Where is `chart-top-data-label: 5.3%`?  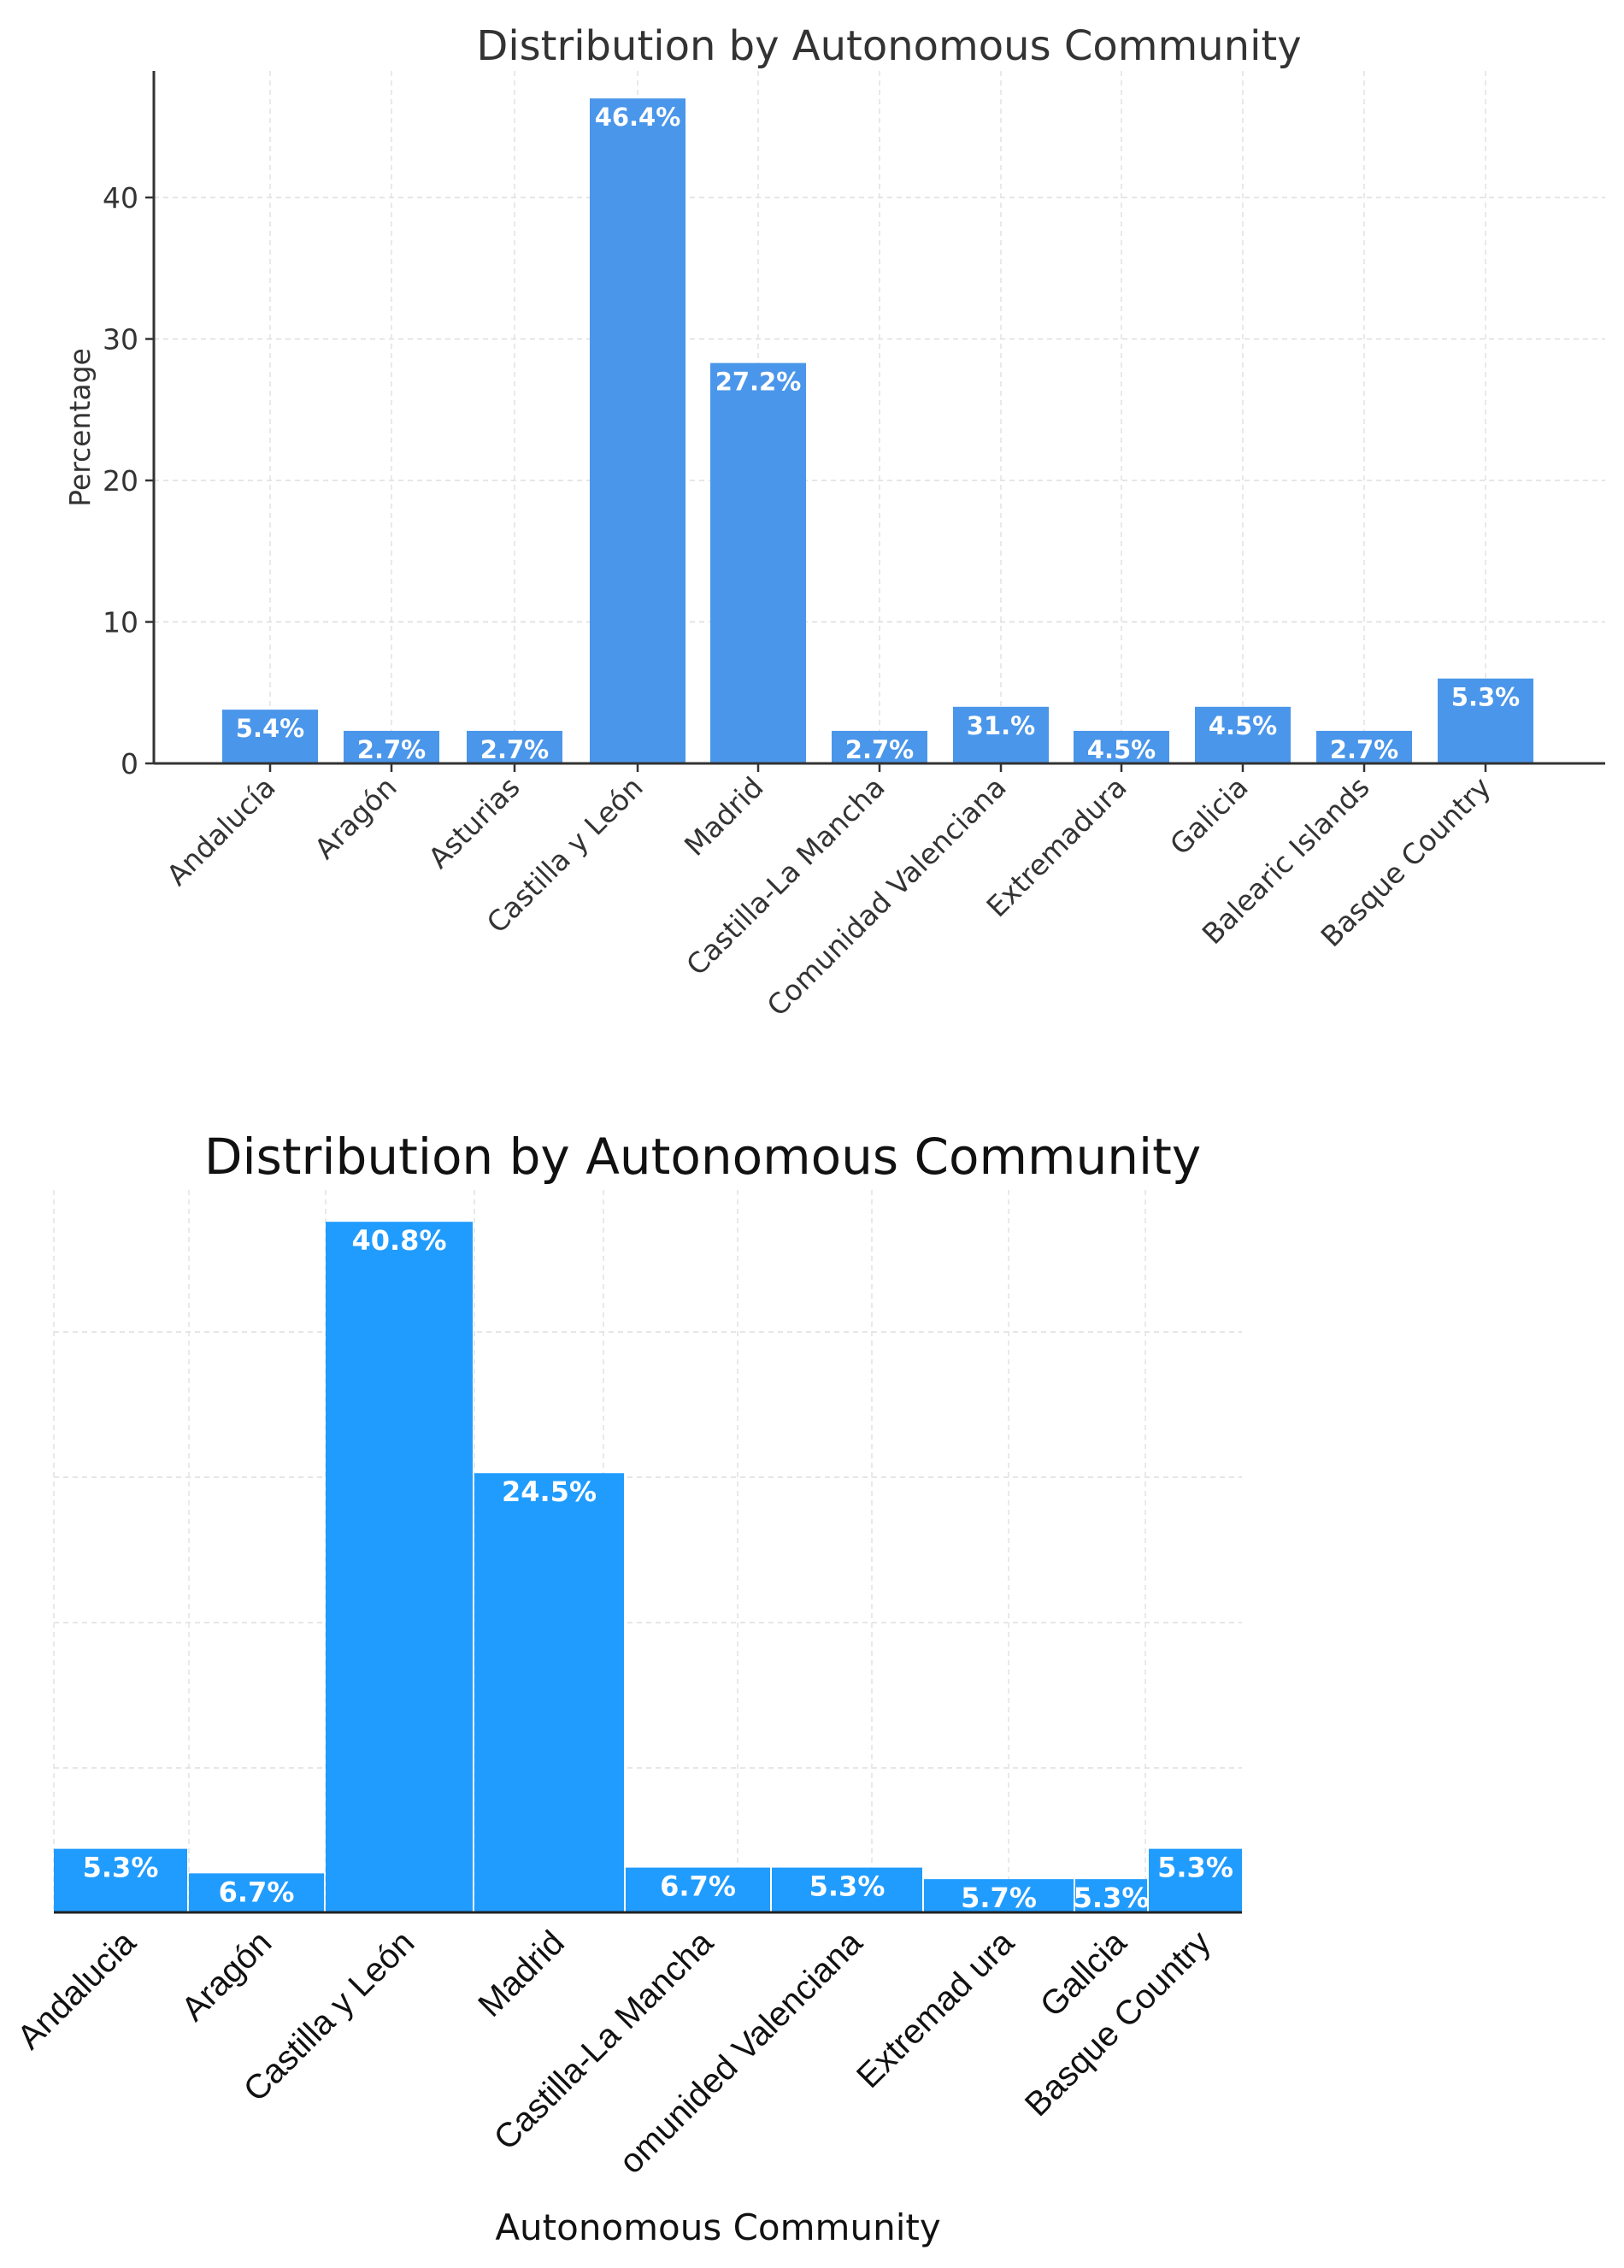
chart-top-data-label: 5.3% is located at coordinates (1486, 697).